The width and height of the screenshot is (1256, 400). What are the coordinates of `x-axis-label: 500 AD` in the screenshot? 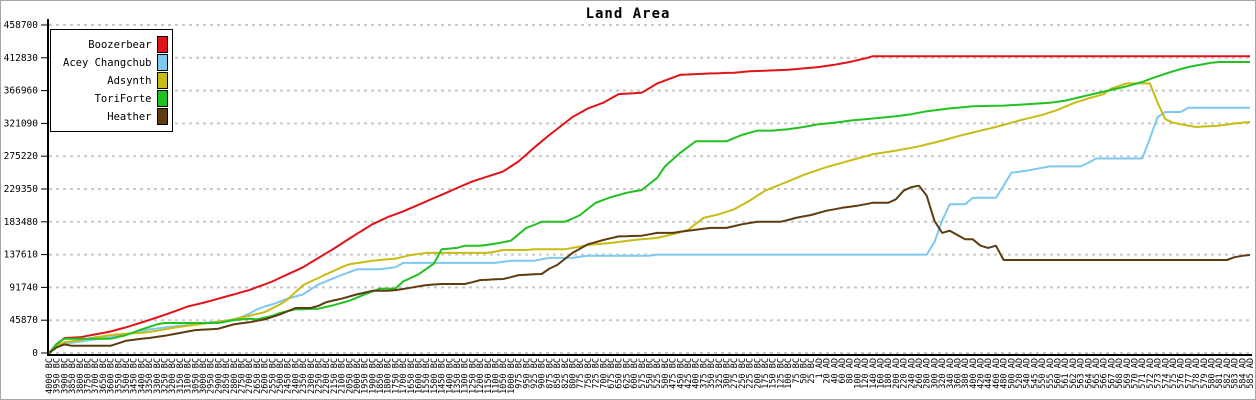 It's located at (1012, 373).